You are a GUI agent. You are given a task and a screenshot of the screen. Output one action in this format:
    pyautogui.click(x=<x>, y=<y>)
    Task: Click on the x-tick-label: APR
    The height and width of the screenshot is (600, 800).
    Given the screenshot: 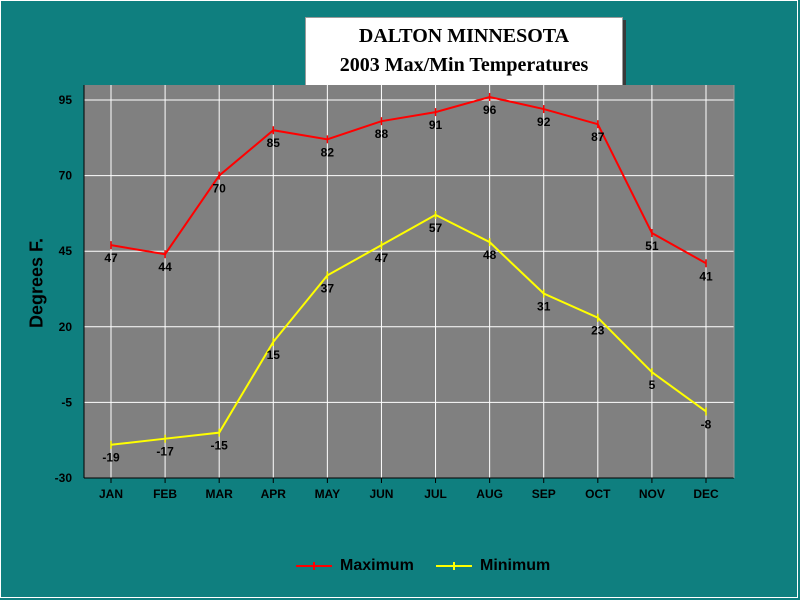 What is the action you would take?
    pyautogui.click(x=274, y=494)
    